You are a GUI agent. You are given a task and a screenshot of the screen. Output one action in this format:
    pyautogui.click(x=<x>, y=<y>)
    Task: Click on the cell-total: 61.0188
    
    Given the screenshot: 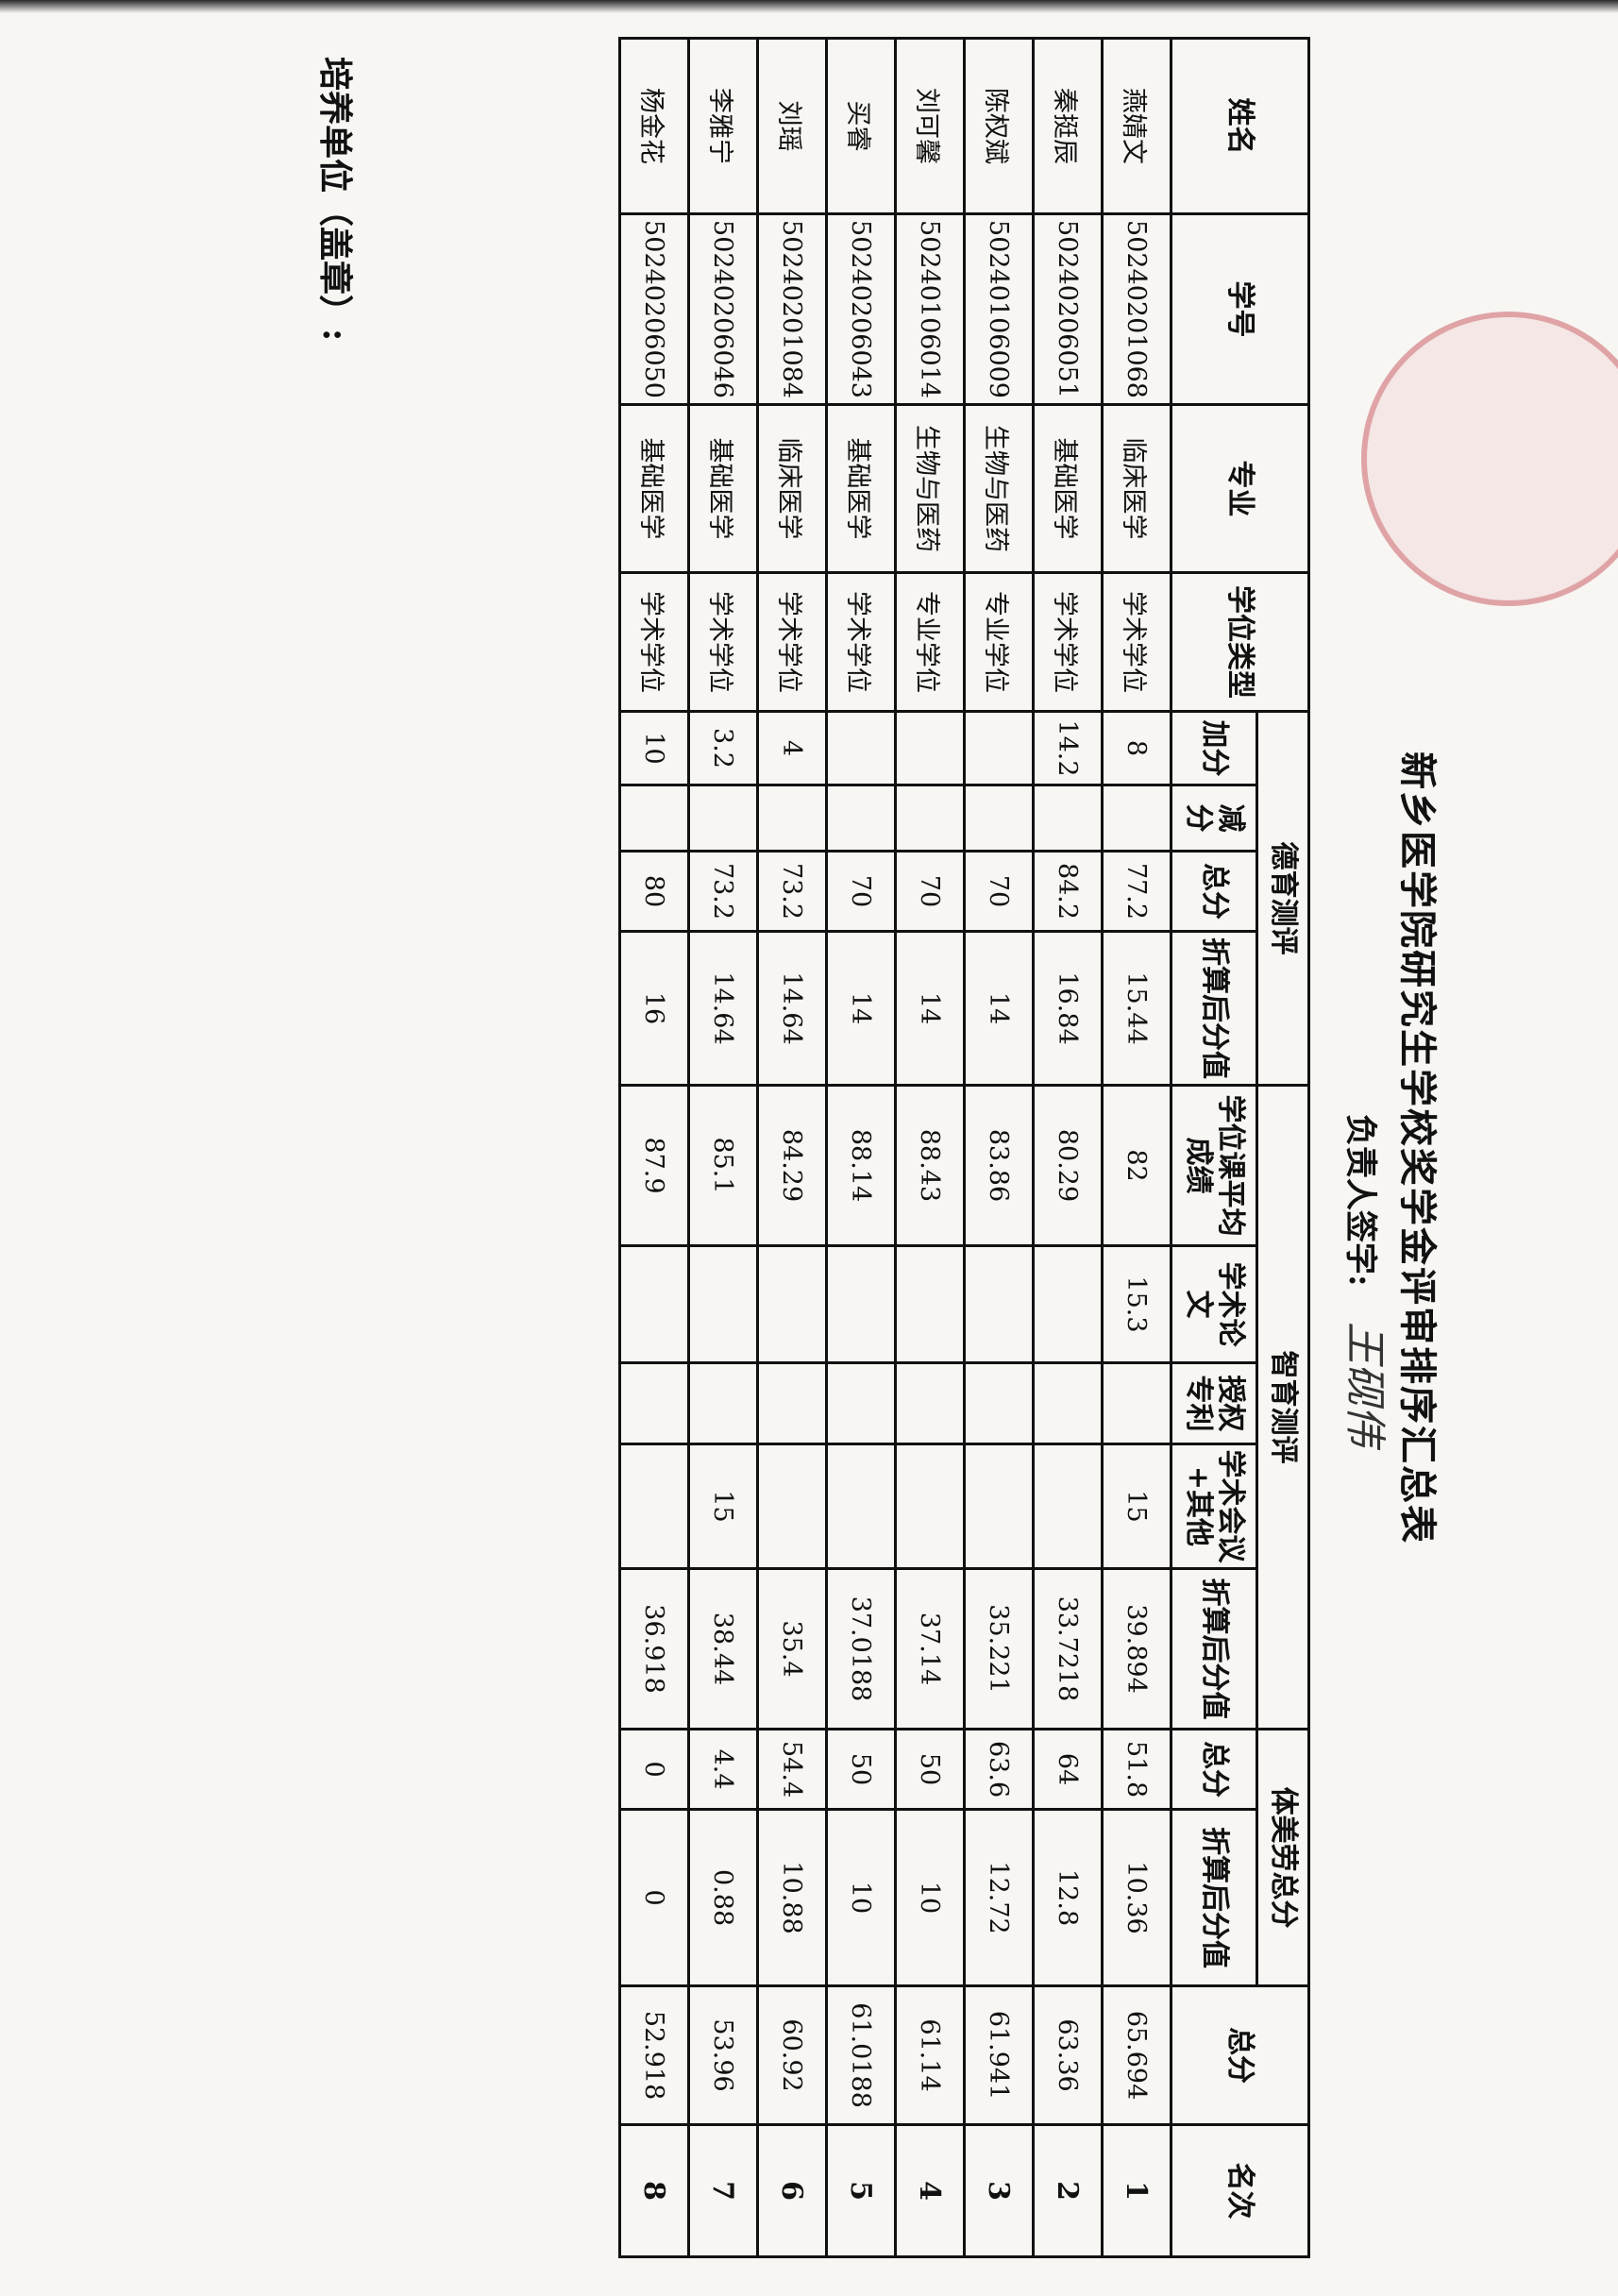 What is the action you would take?
    pyautogui.click(x=861, y=2055)
    